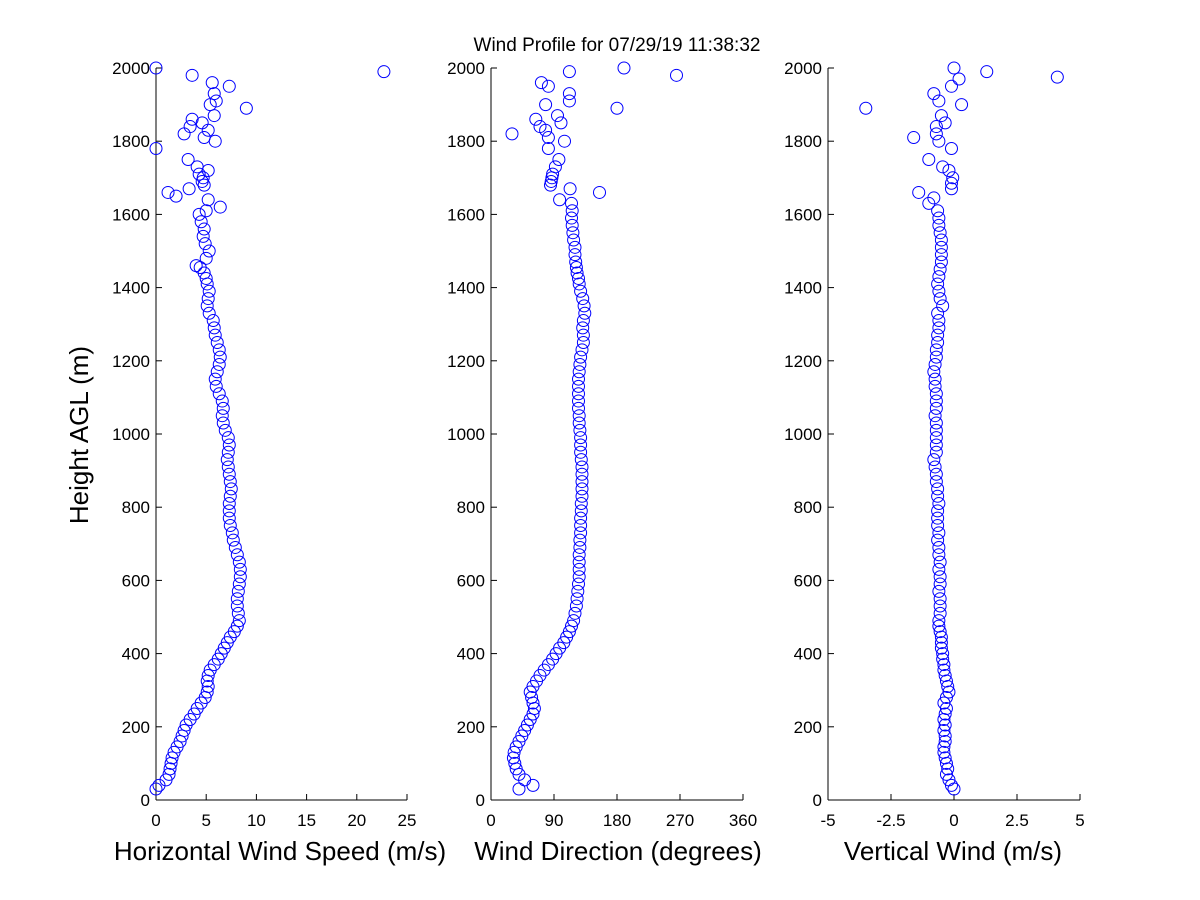 The width and height of the screenshot is (1200, 900). I want to click on x-tick-label: -5, so click(827, 820).